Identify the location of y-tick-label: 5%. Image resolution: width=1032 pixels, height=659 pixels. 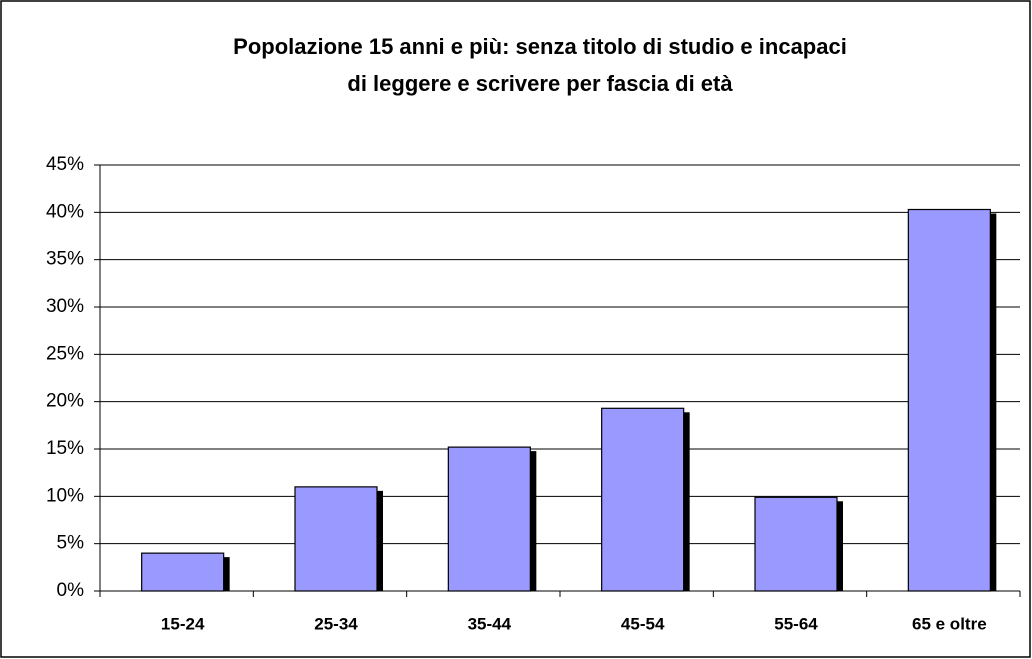
(71, 543).